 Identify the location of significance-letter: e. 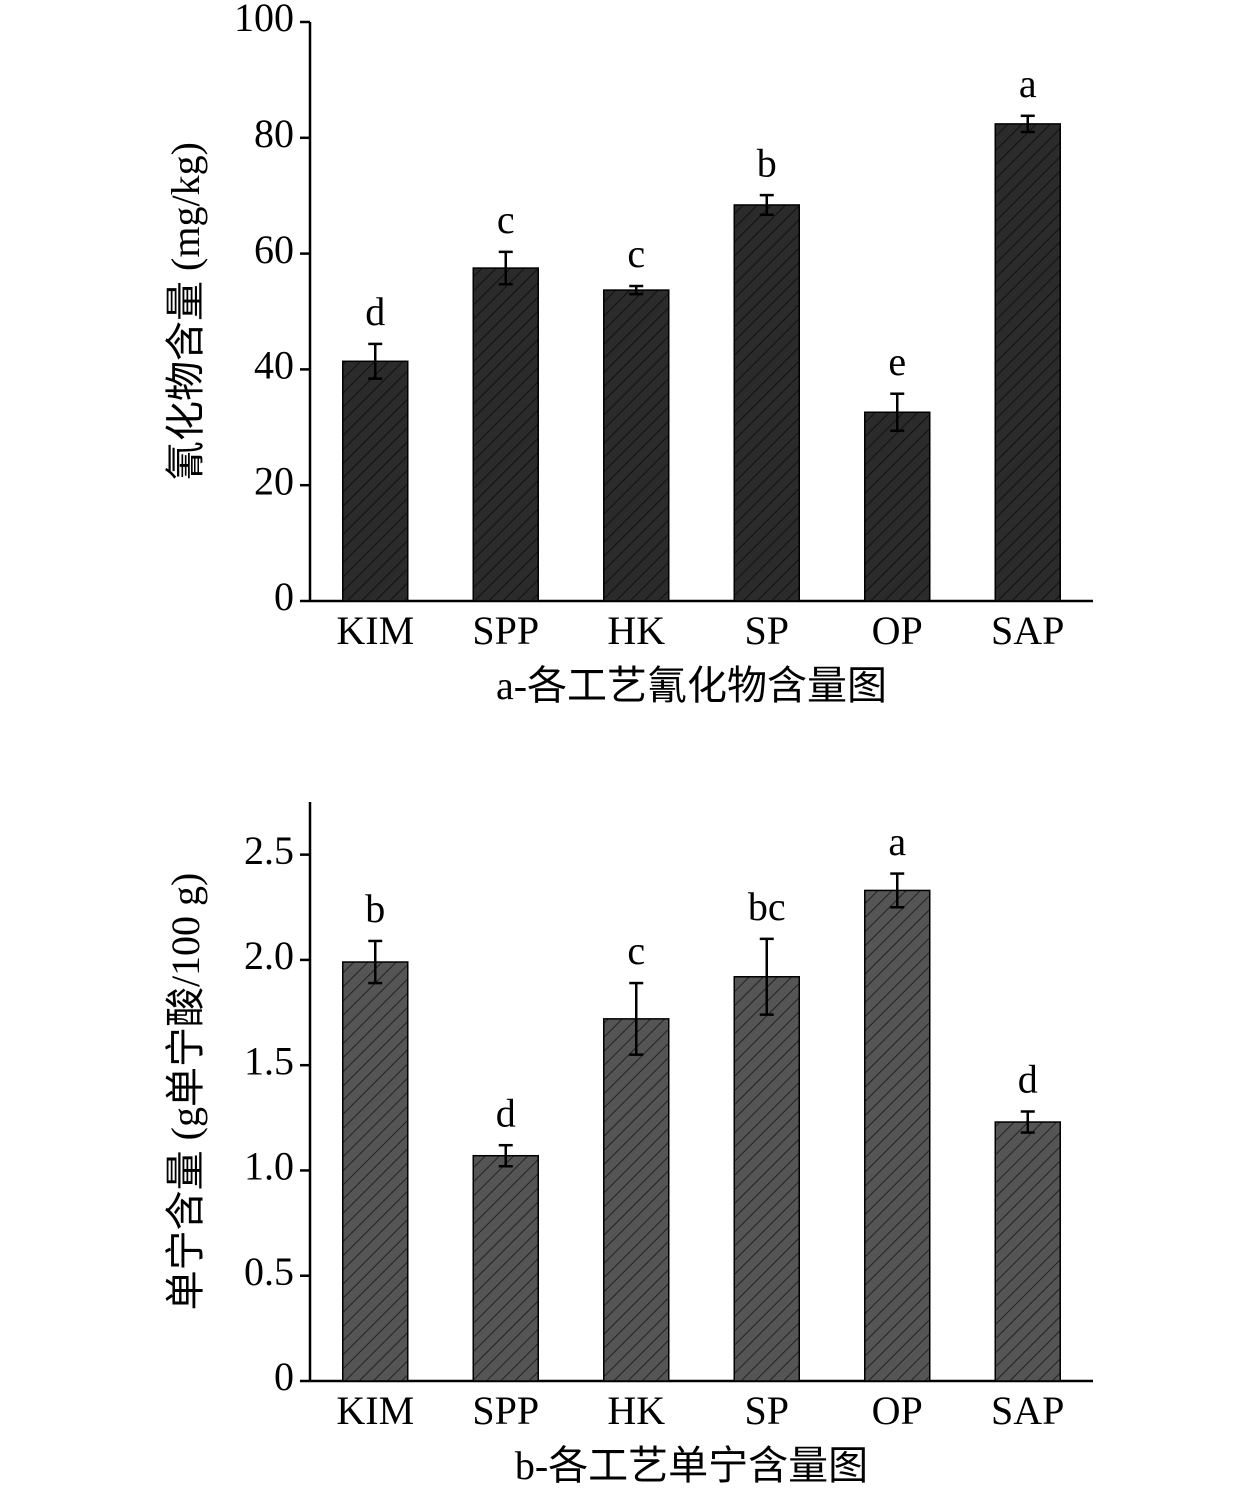
(897, 361).